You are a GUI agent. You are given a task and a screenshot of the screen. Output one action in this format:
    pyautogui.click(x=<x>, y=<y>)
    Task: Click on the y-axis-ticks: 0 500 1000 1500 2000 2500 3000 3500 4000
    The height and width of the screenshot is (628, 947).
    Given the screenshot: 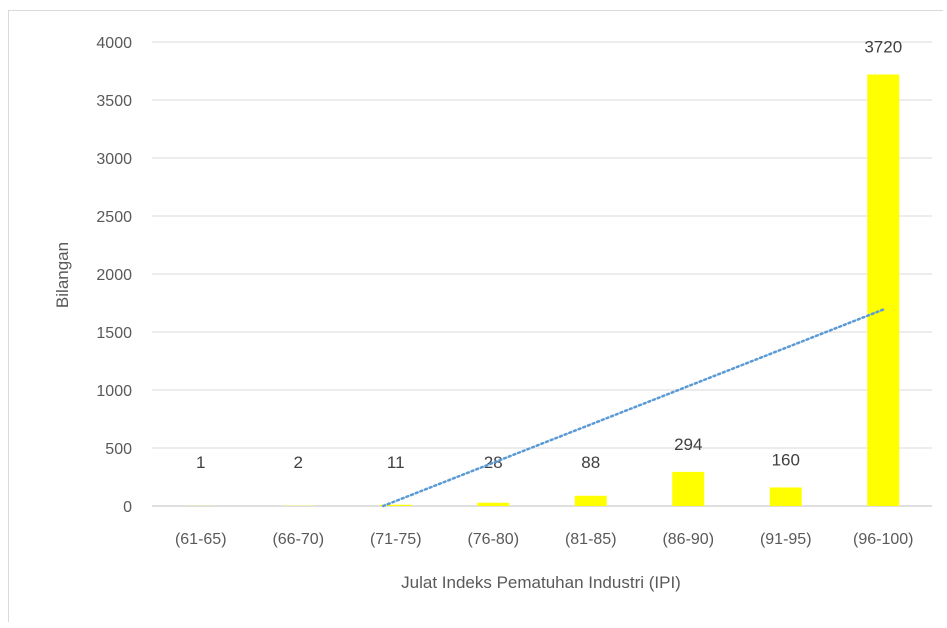 What is the action you would take?
    pyautogui.click(x=114, y=275)
    